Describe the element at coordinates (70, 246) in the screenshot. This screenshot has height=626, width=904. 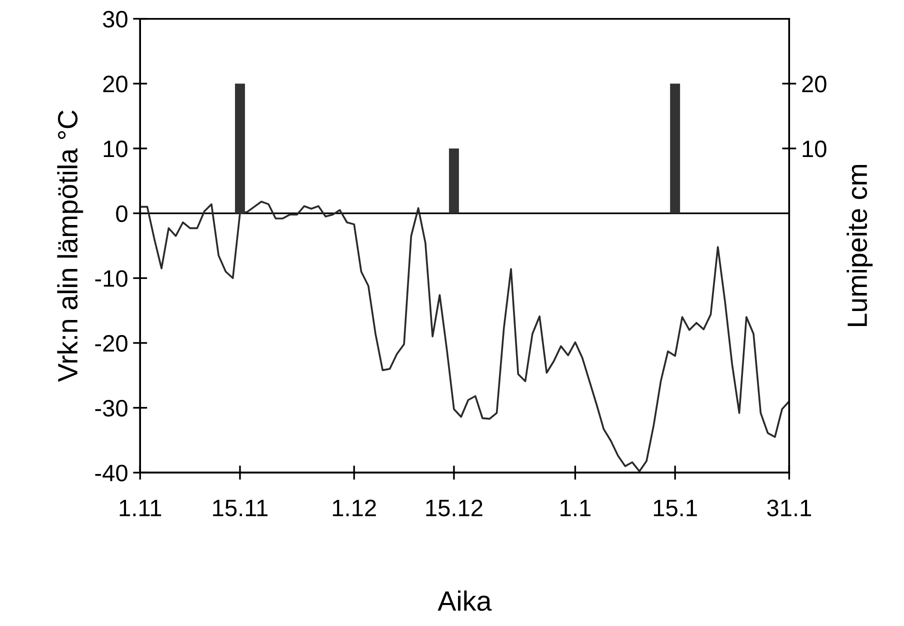
I see `y-axis-title: Vrk:n alin lämpötila °C` at that location.